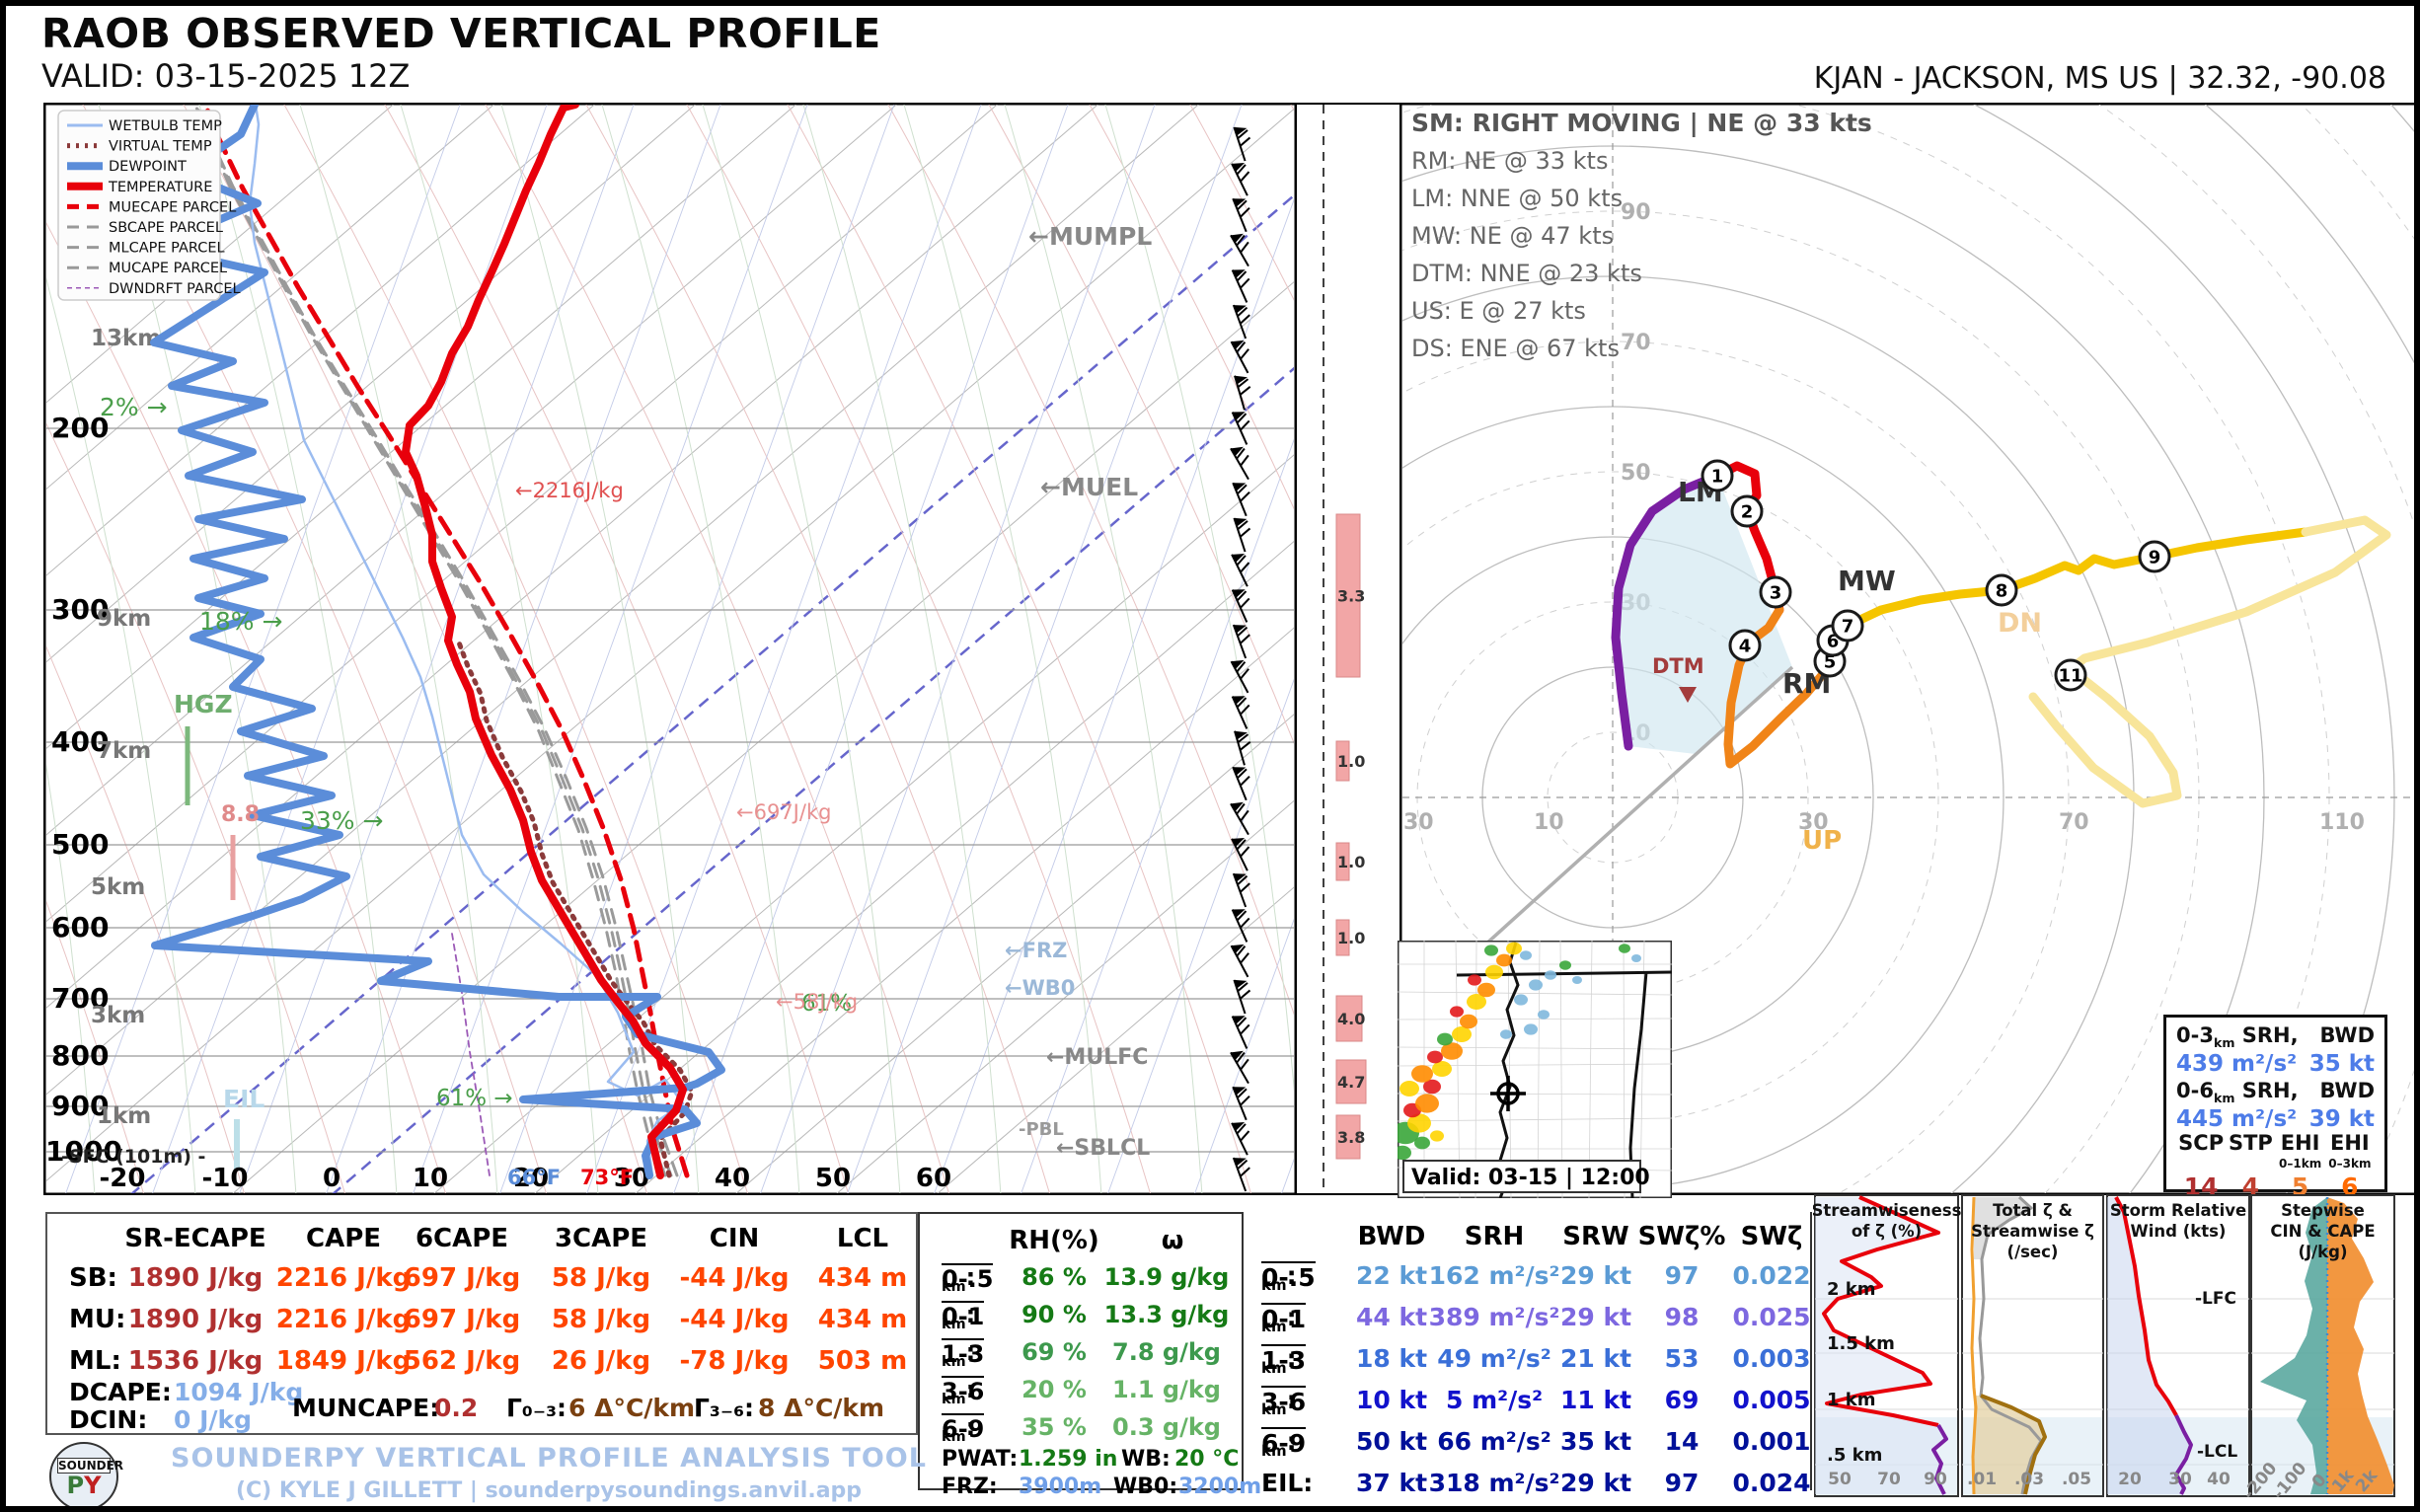 This screenshot has height=1512, width=2420. Describe the element at coordinates (549, 1459) in the screenshot. I see `branding-title: SOUNDERPY VERTICAL PROFILE ANALYSIS TOOL` at that location.